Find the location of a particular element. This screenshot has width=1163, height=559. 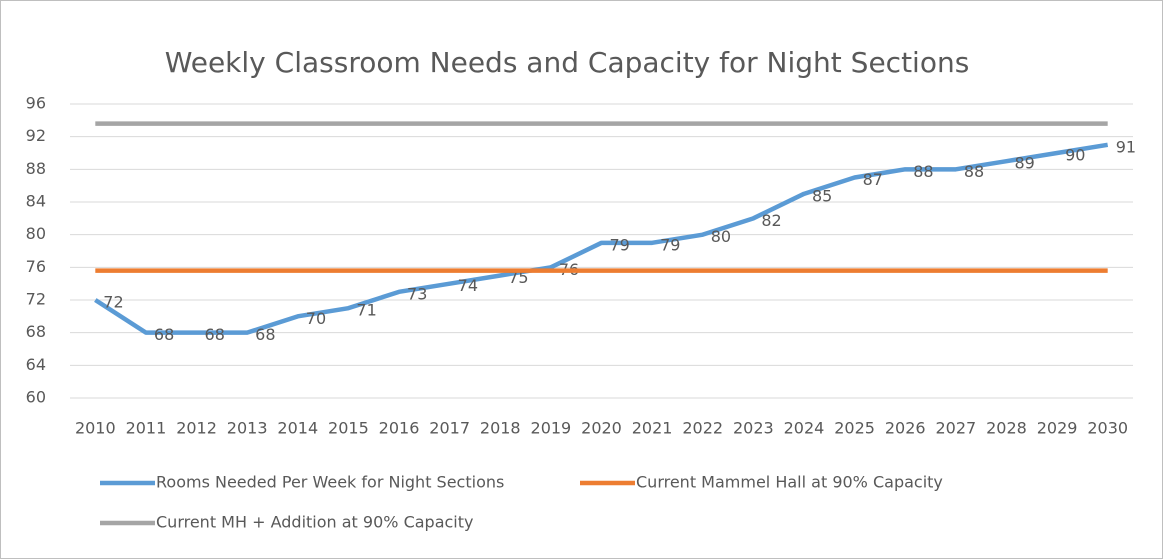

data-label: 87 is located at coordinates (873, 179).